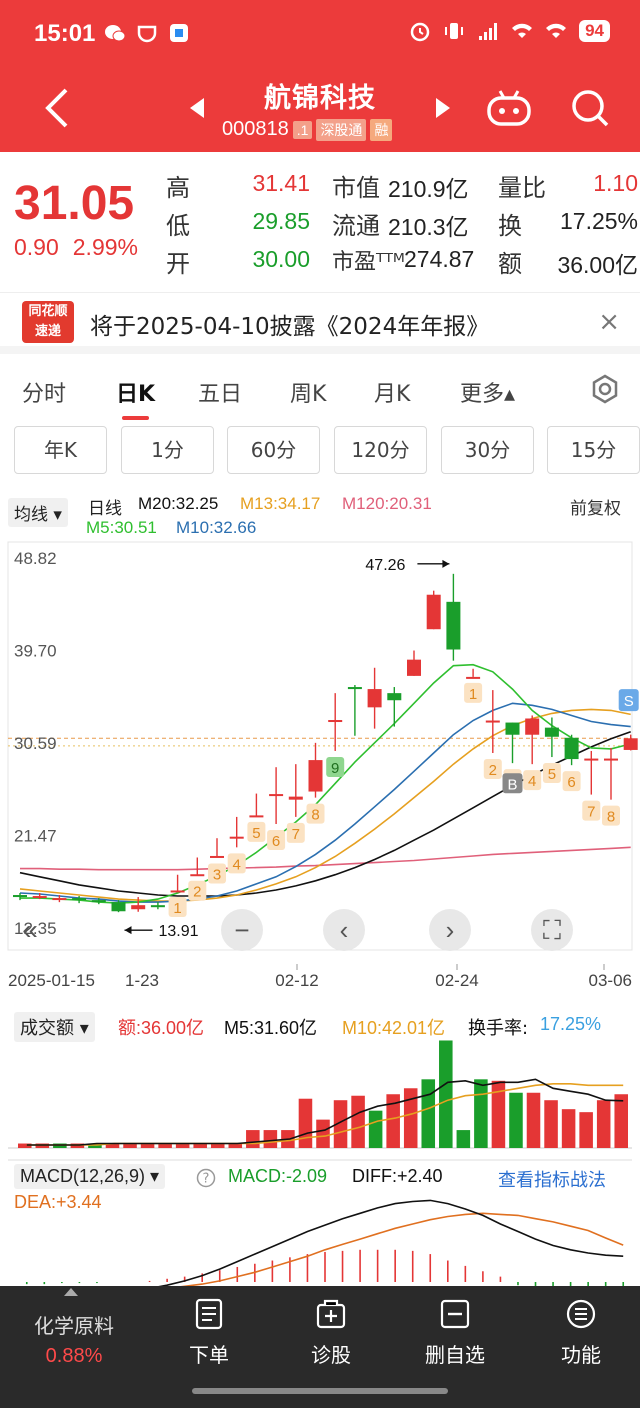 This screenshot has height=1408, width=640. What do you see at coordinates (206, 1178) in the screenshot?
I see `help-icon: ?` at bounding box center [206, 1178].